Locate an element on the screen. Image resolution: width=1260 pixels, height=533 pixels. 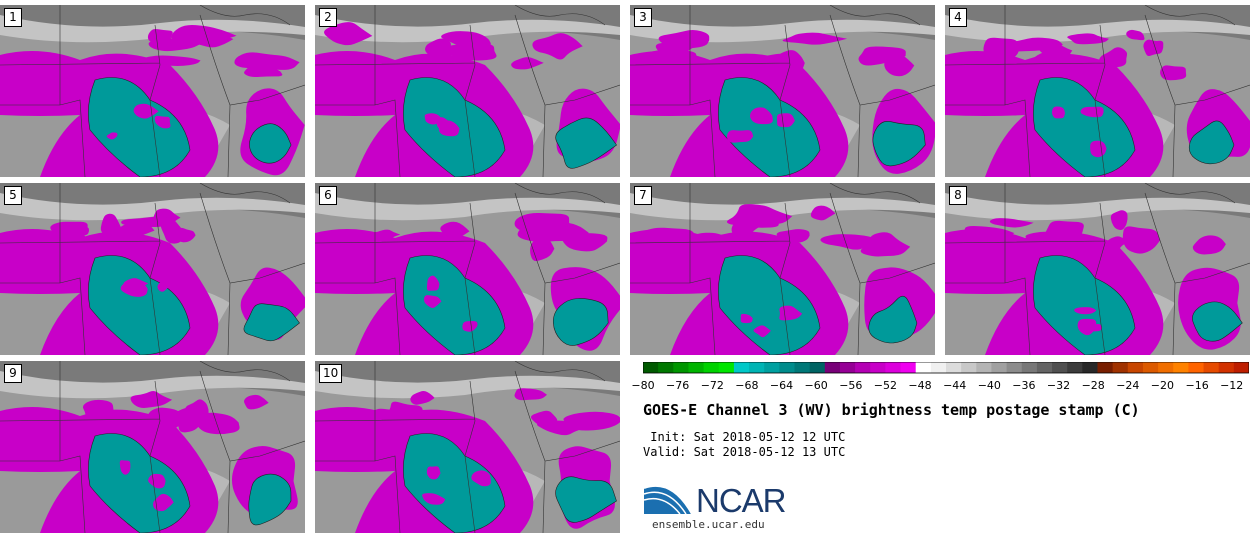
stamp-panel: 8 is located at coordinates (1097, 269).